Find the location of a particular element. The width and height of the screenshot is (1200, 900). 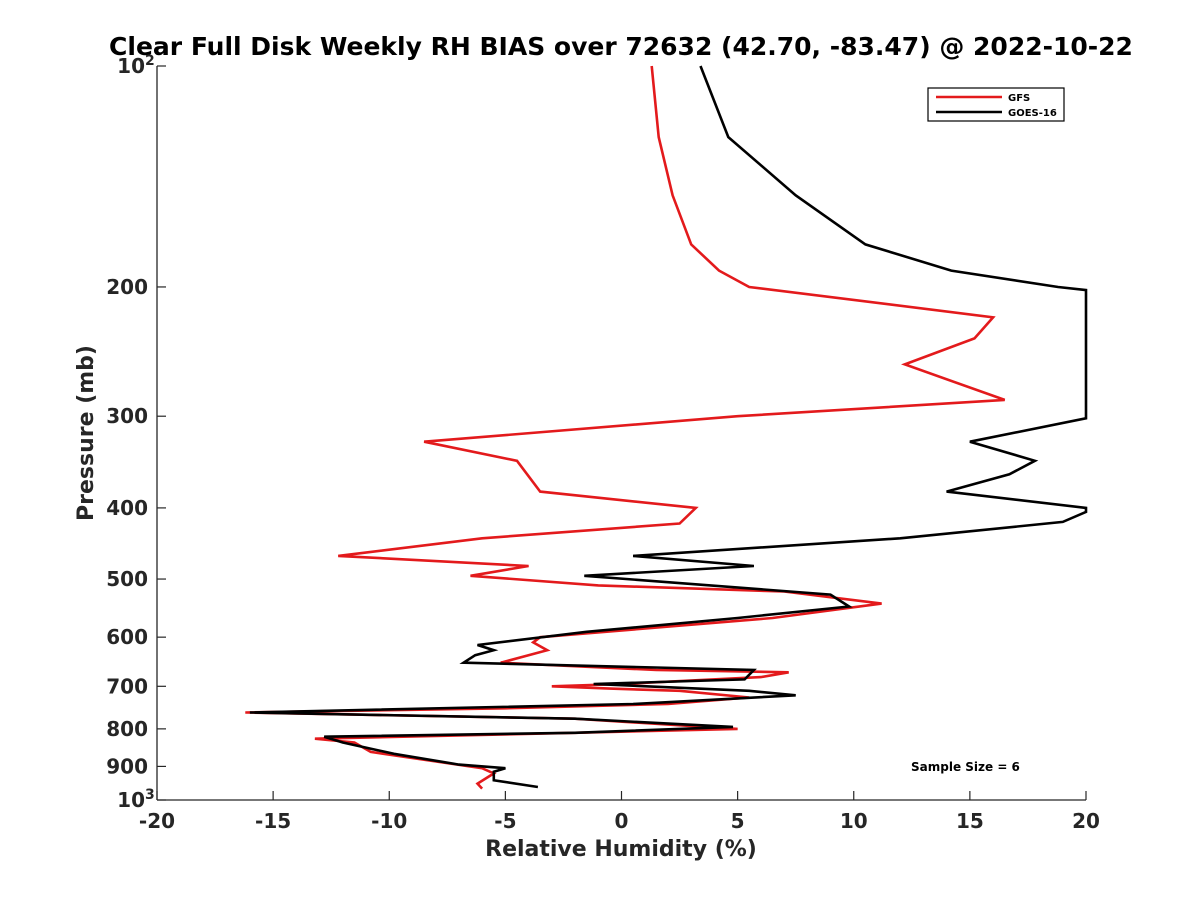

legend-label-goes-16: GOES-16 is located at coordinates (1032, 113).